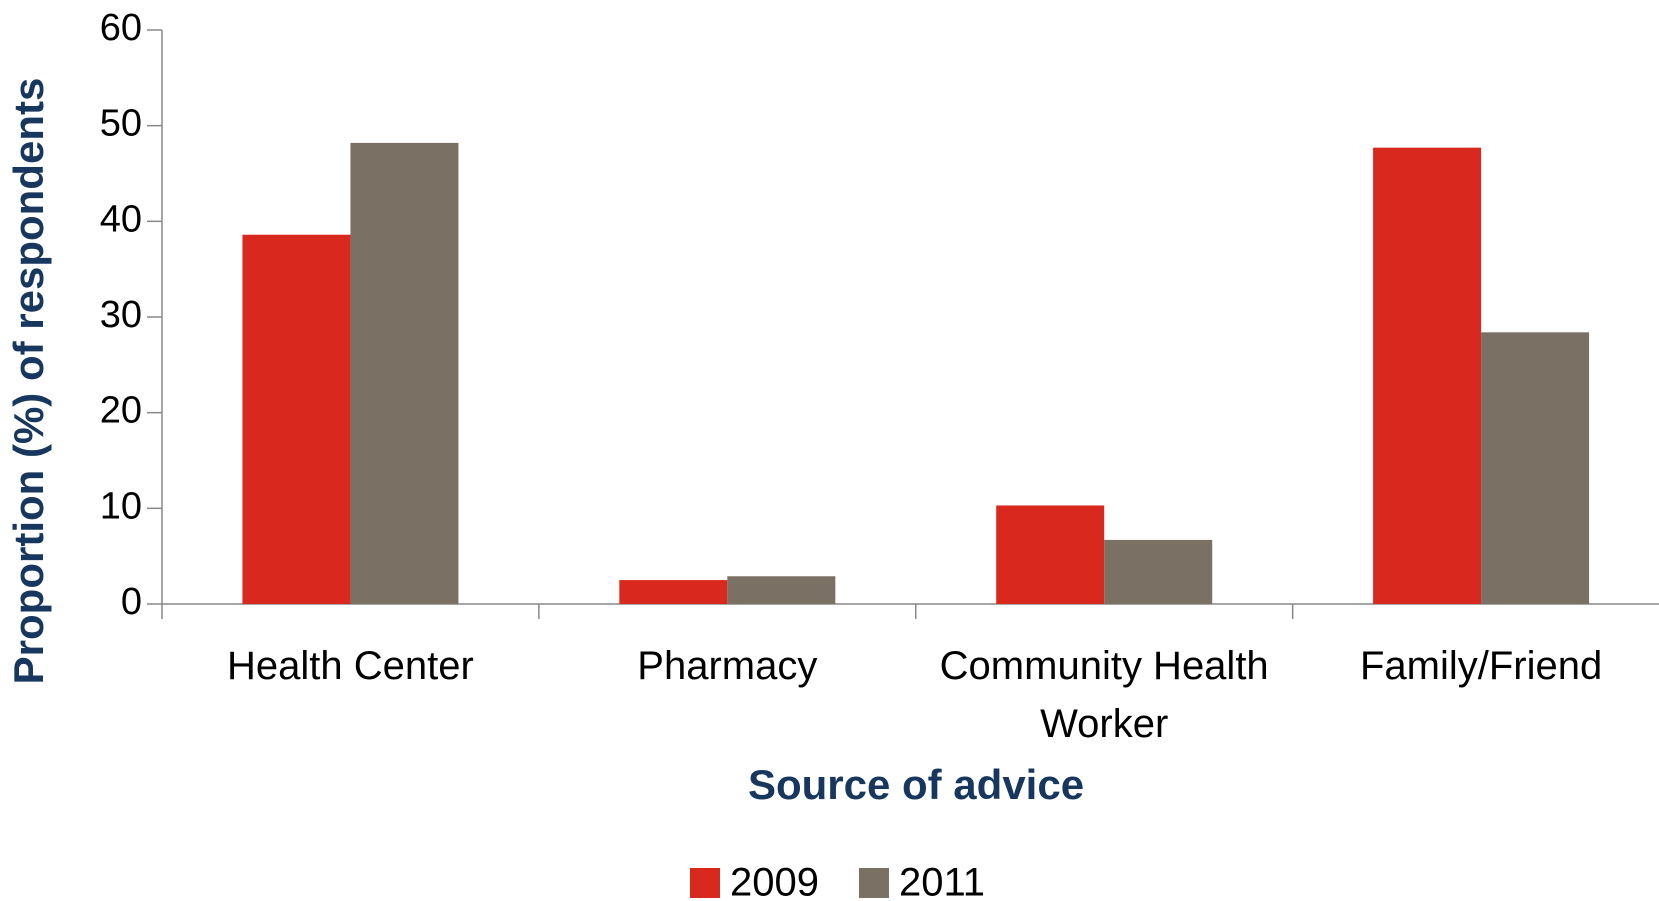 Image resolution: width=1659 pixels, height=901 pixels. I want to click on legend-label: 2009, so click(774, 881).